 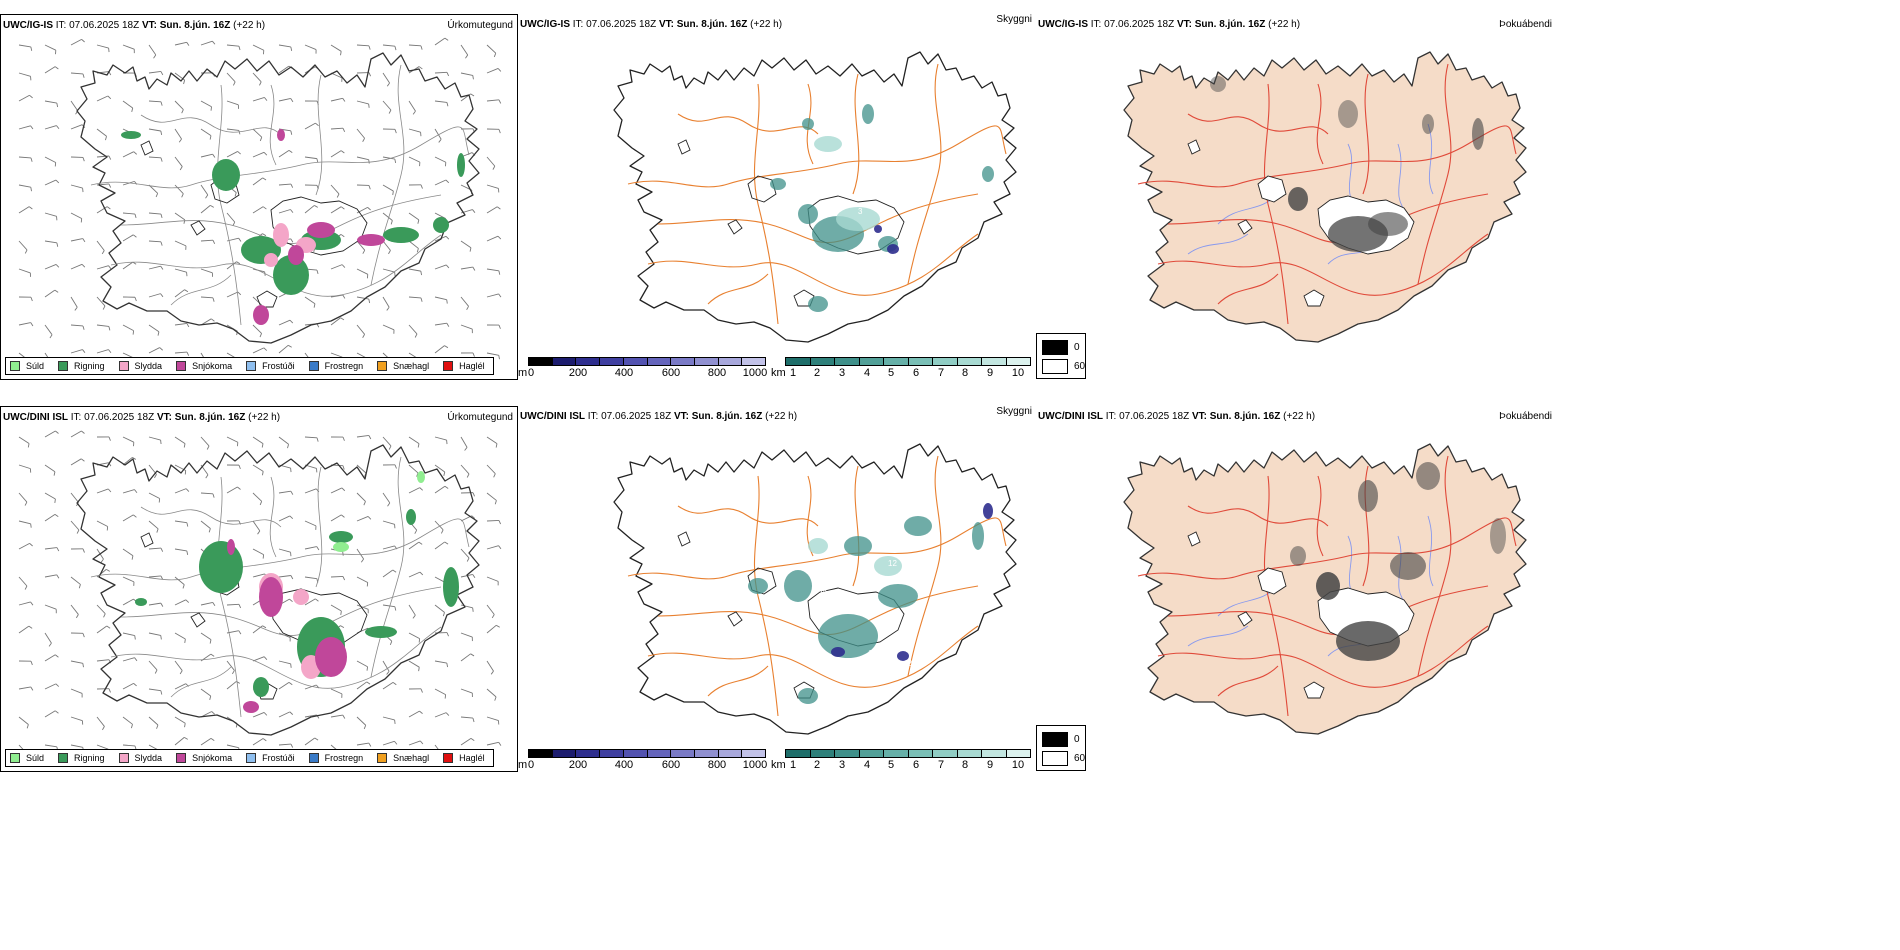 I want to click on legend-item-slydda: Slydda, so click(x=140, y=366).